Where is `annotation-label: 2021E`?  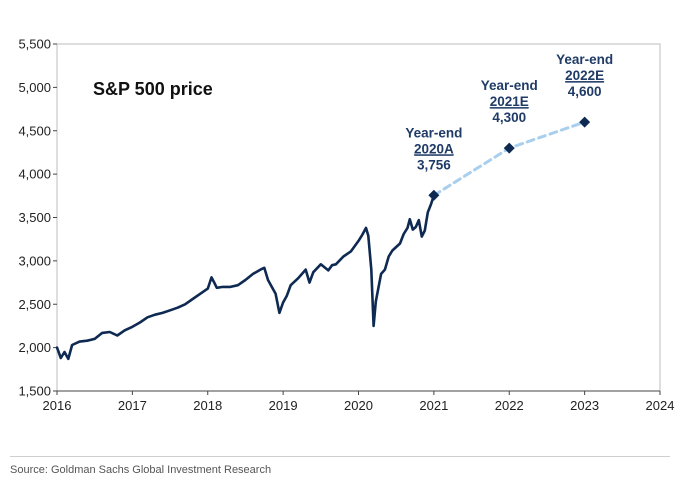
annotation-label: 2021E is located at coordinates (509, 101).